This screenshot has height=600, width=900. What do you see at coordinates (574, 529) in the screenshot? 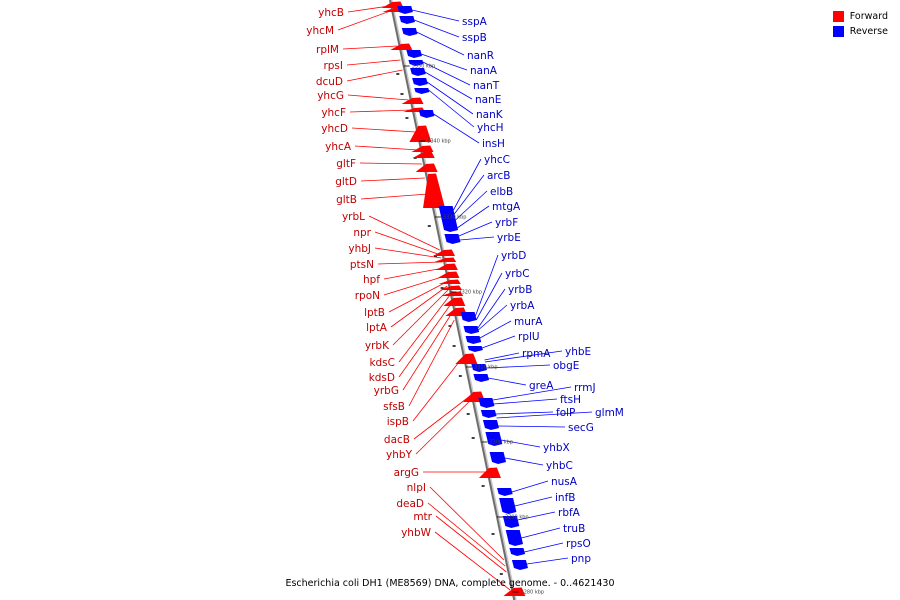
I see `reverse-gene-label: truB` at bounding box center [574, 529].